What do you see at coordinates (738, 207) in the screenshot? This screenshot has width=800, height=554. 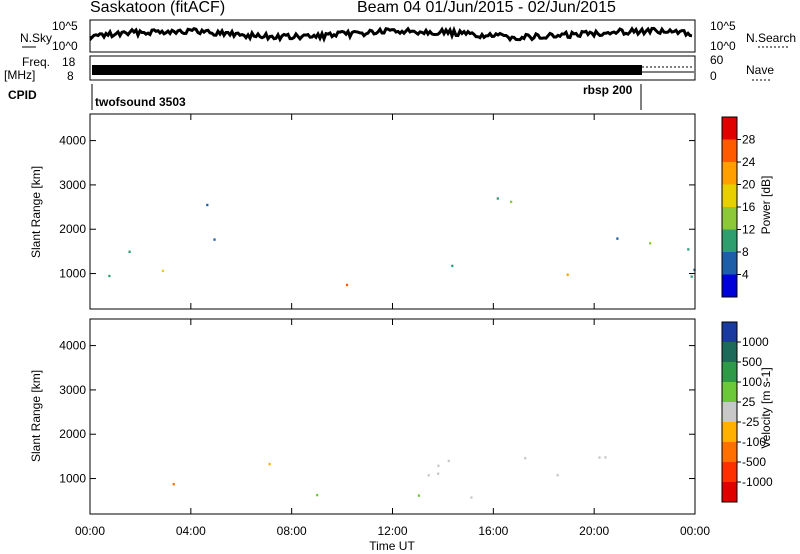 I see `power-colorbar: 28 24 20 16 12 8 4` at bounding box center [738, 207].